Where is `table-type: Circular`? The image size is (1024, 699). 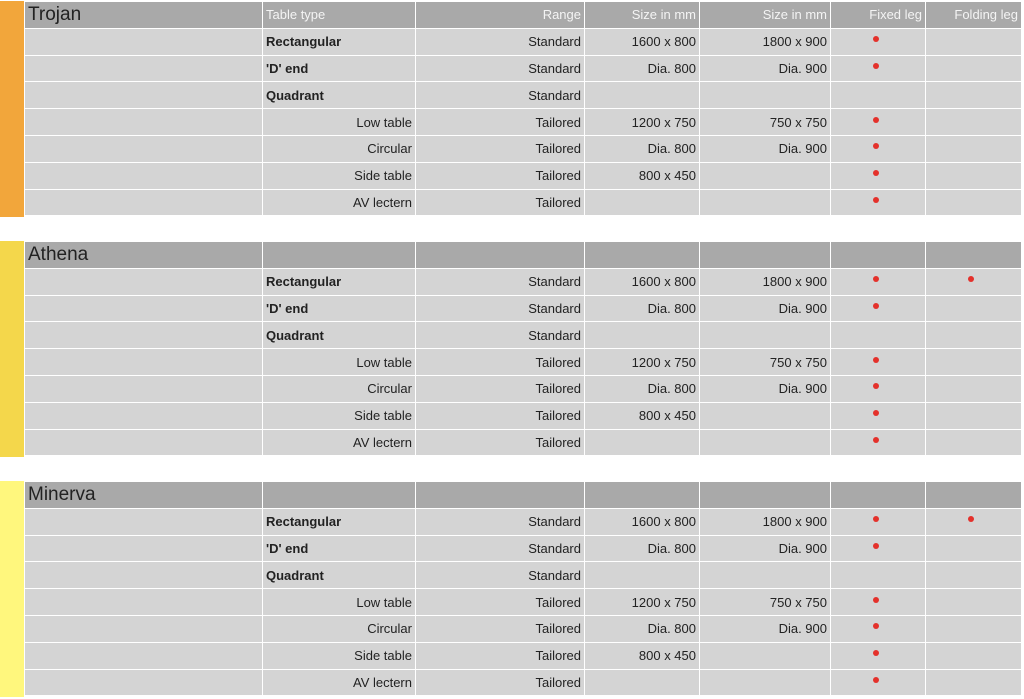 table-type: Circular is located at coordinates (339, 388).